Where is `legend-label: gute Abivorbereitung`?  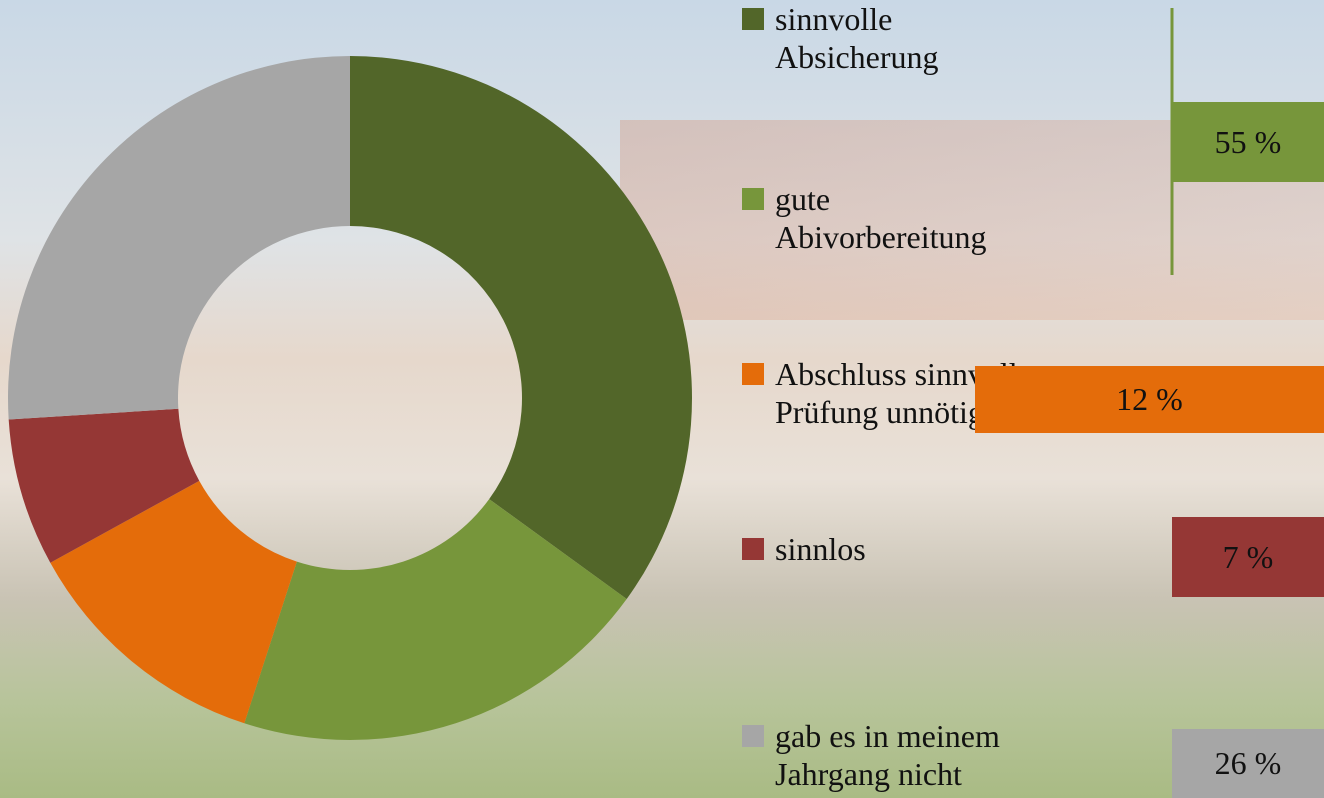 legend-label: gute Abivorbereitung is located at coordinates (881, 218).